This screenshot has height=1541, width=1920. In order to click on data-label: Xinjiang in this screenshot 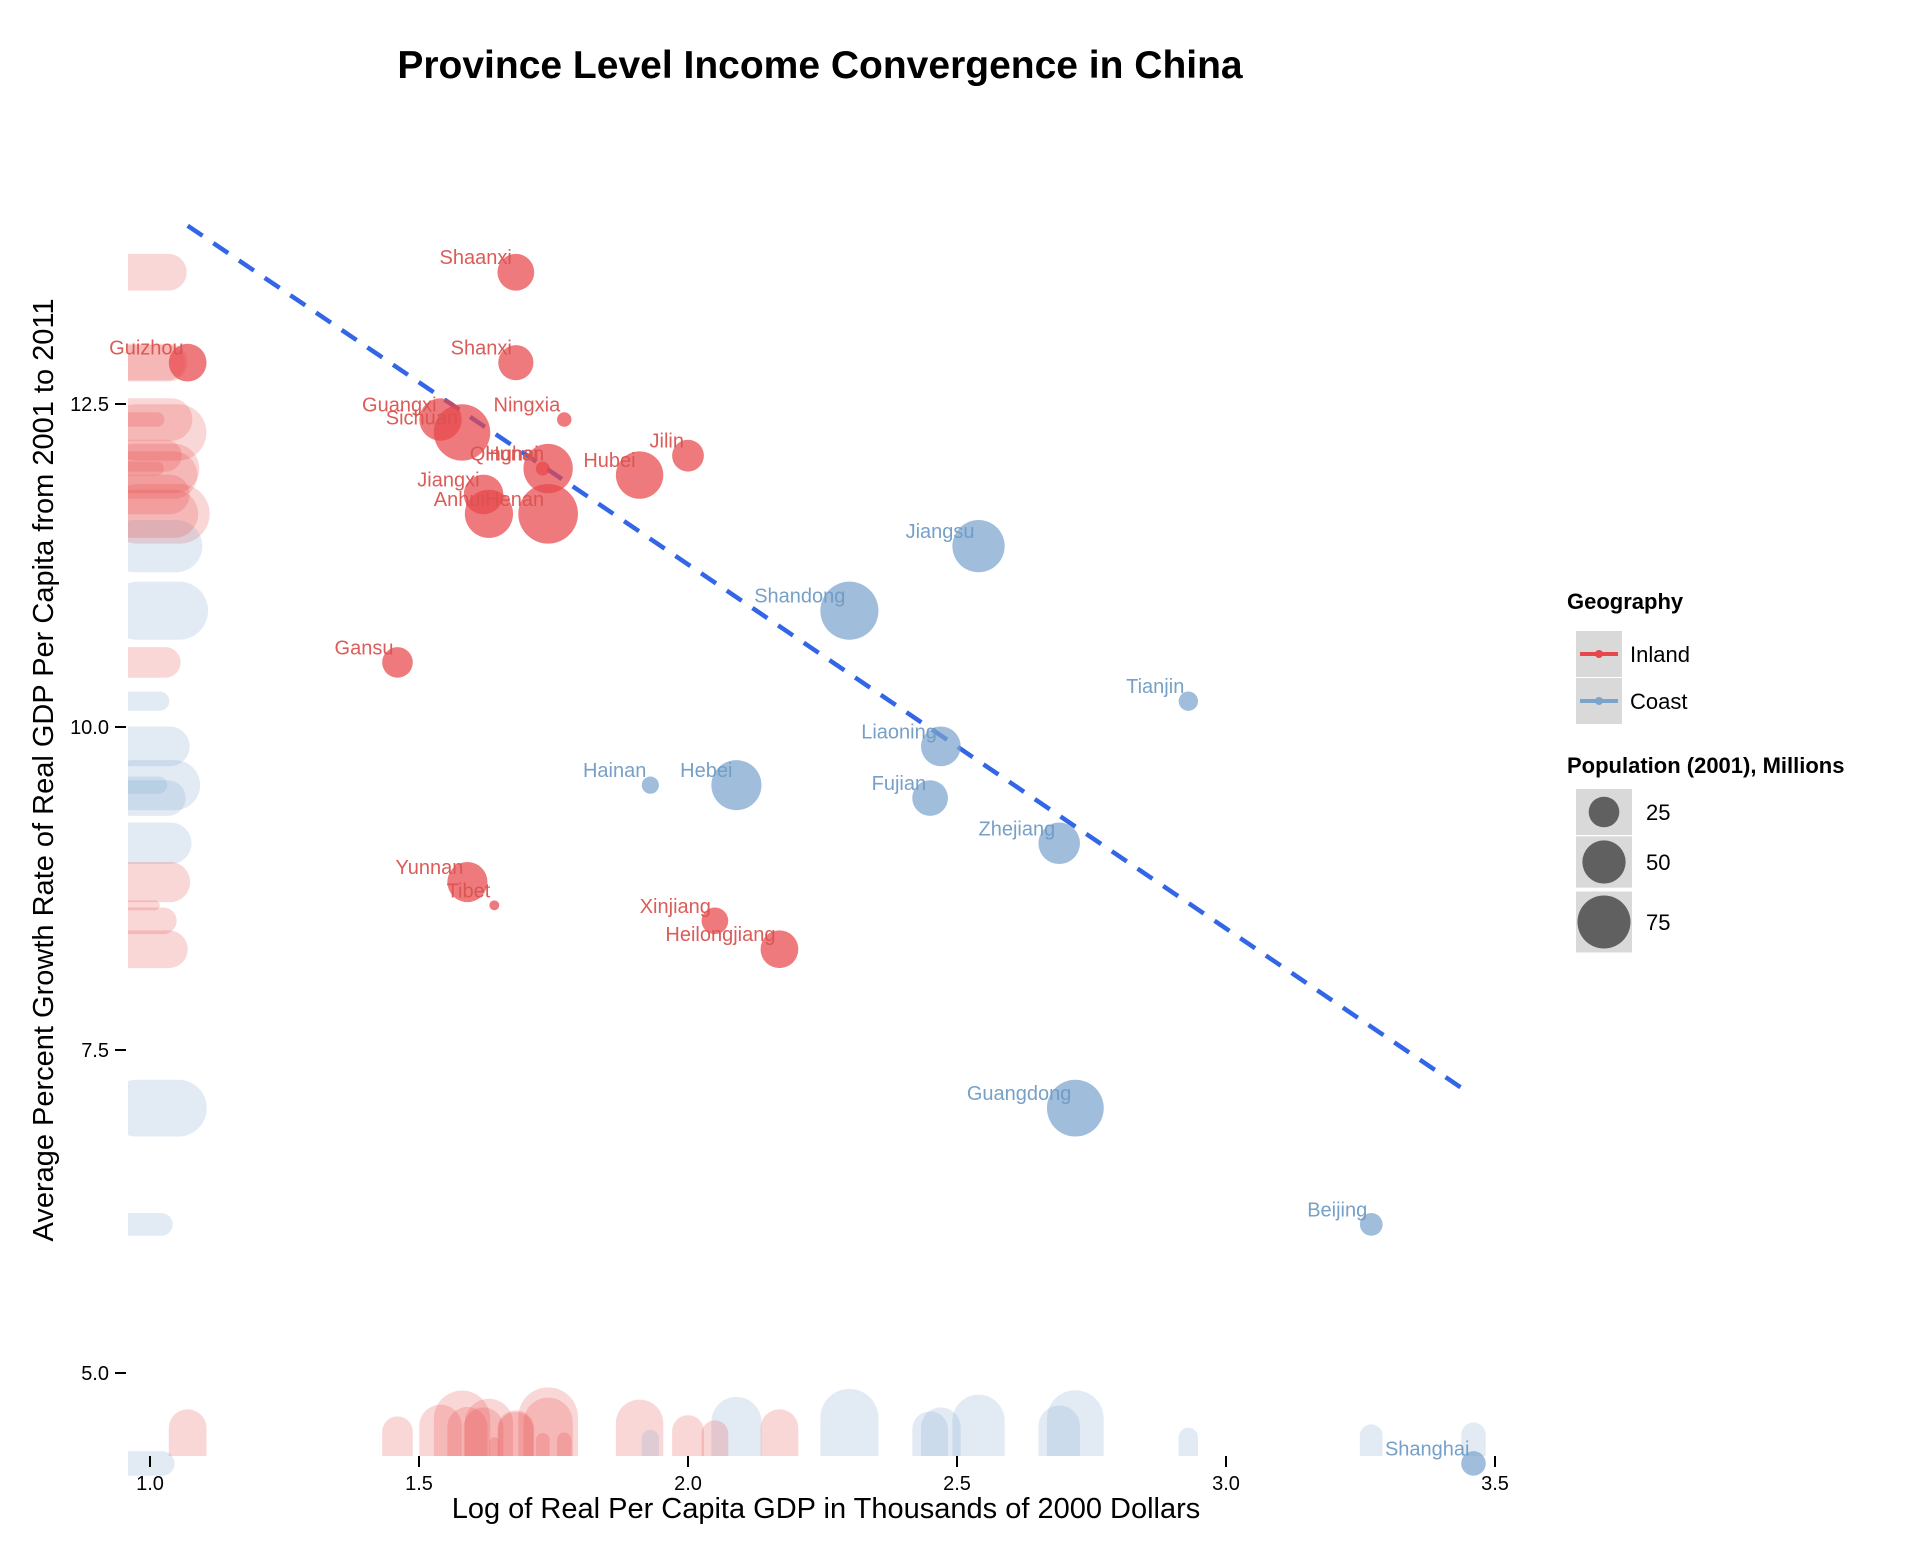, I will do `click(675, 907)`.